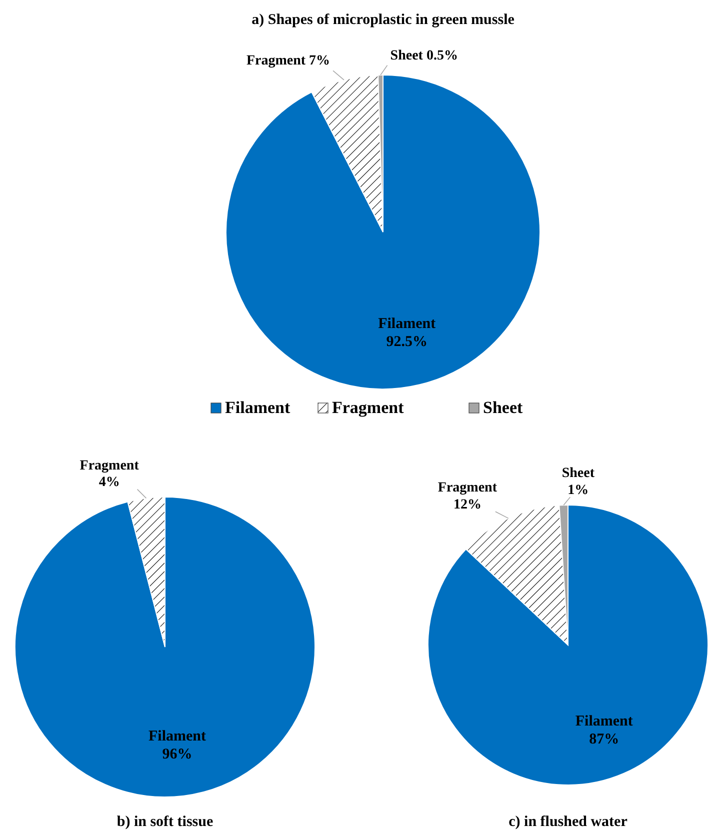 The image size is (713, 833). I want to click on text: b) in soft tissue, so click(165, 822).